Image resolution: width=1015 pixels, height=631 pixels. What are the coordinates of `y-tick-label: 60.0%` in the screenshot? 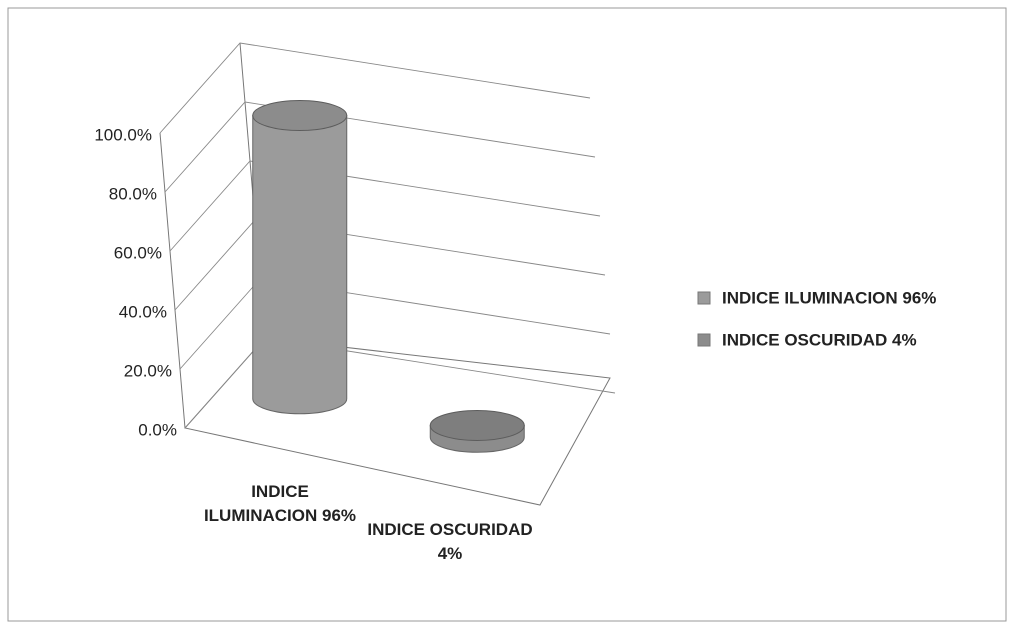 It's located at (138, 252).